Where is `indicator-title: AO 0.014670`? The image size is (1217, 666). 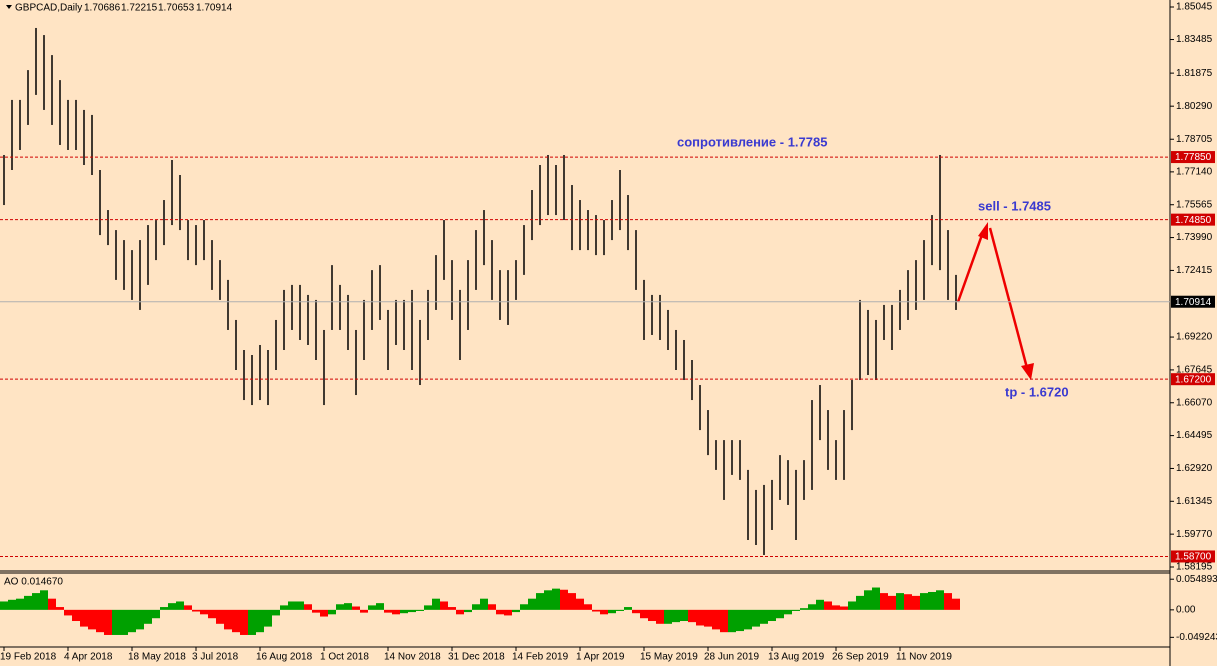
indicator-title: AO 0.014670 is located at coordinates (33, 582).